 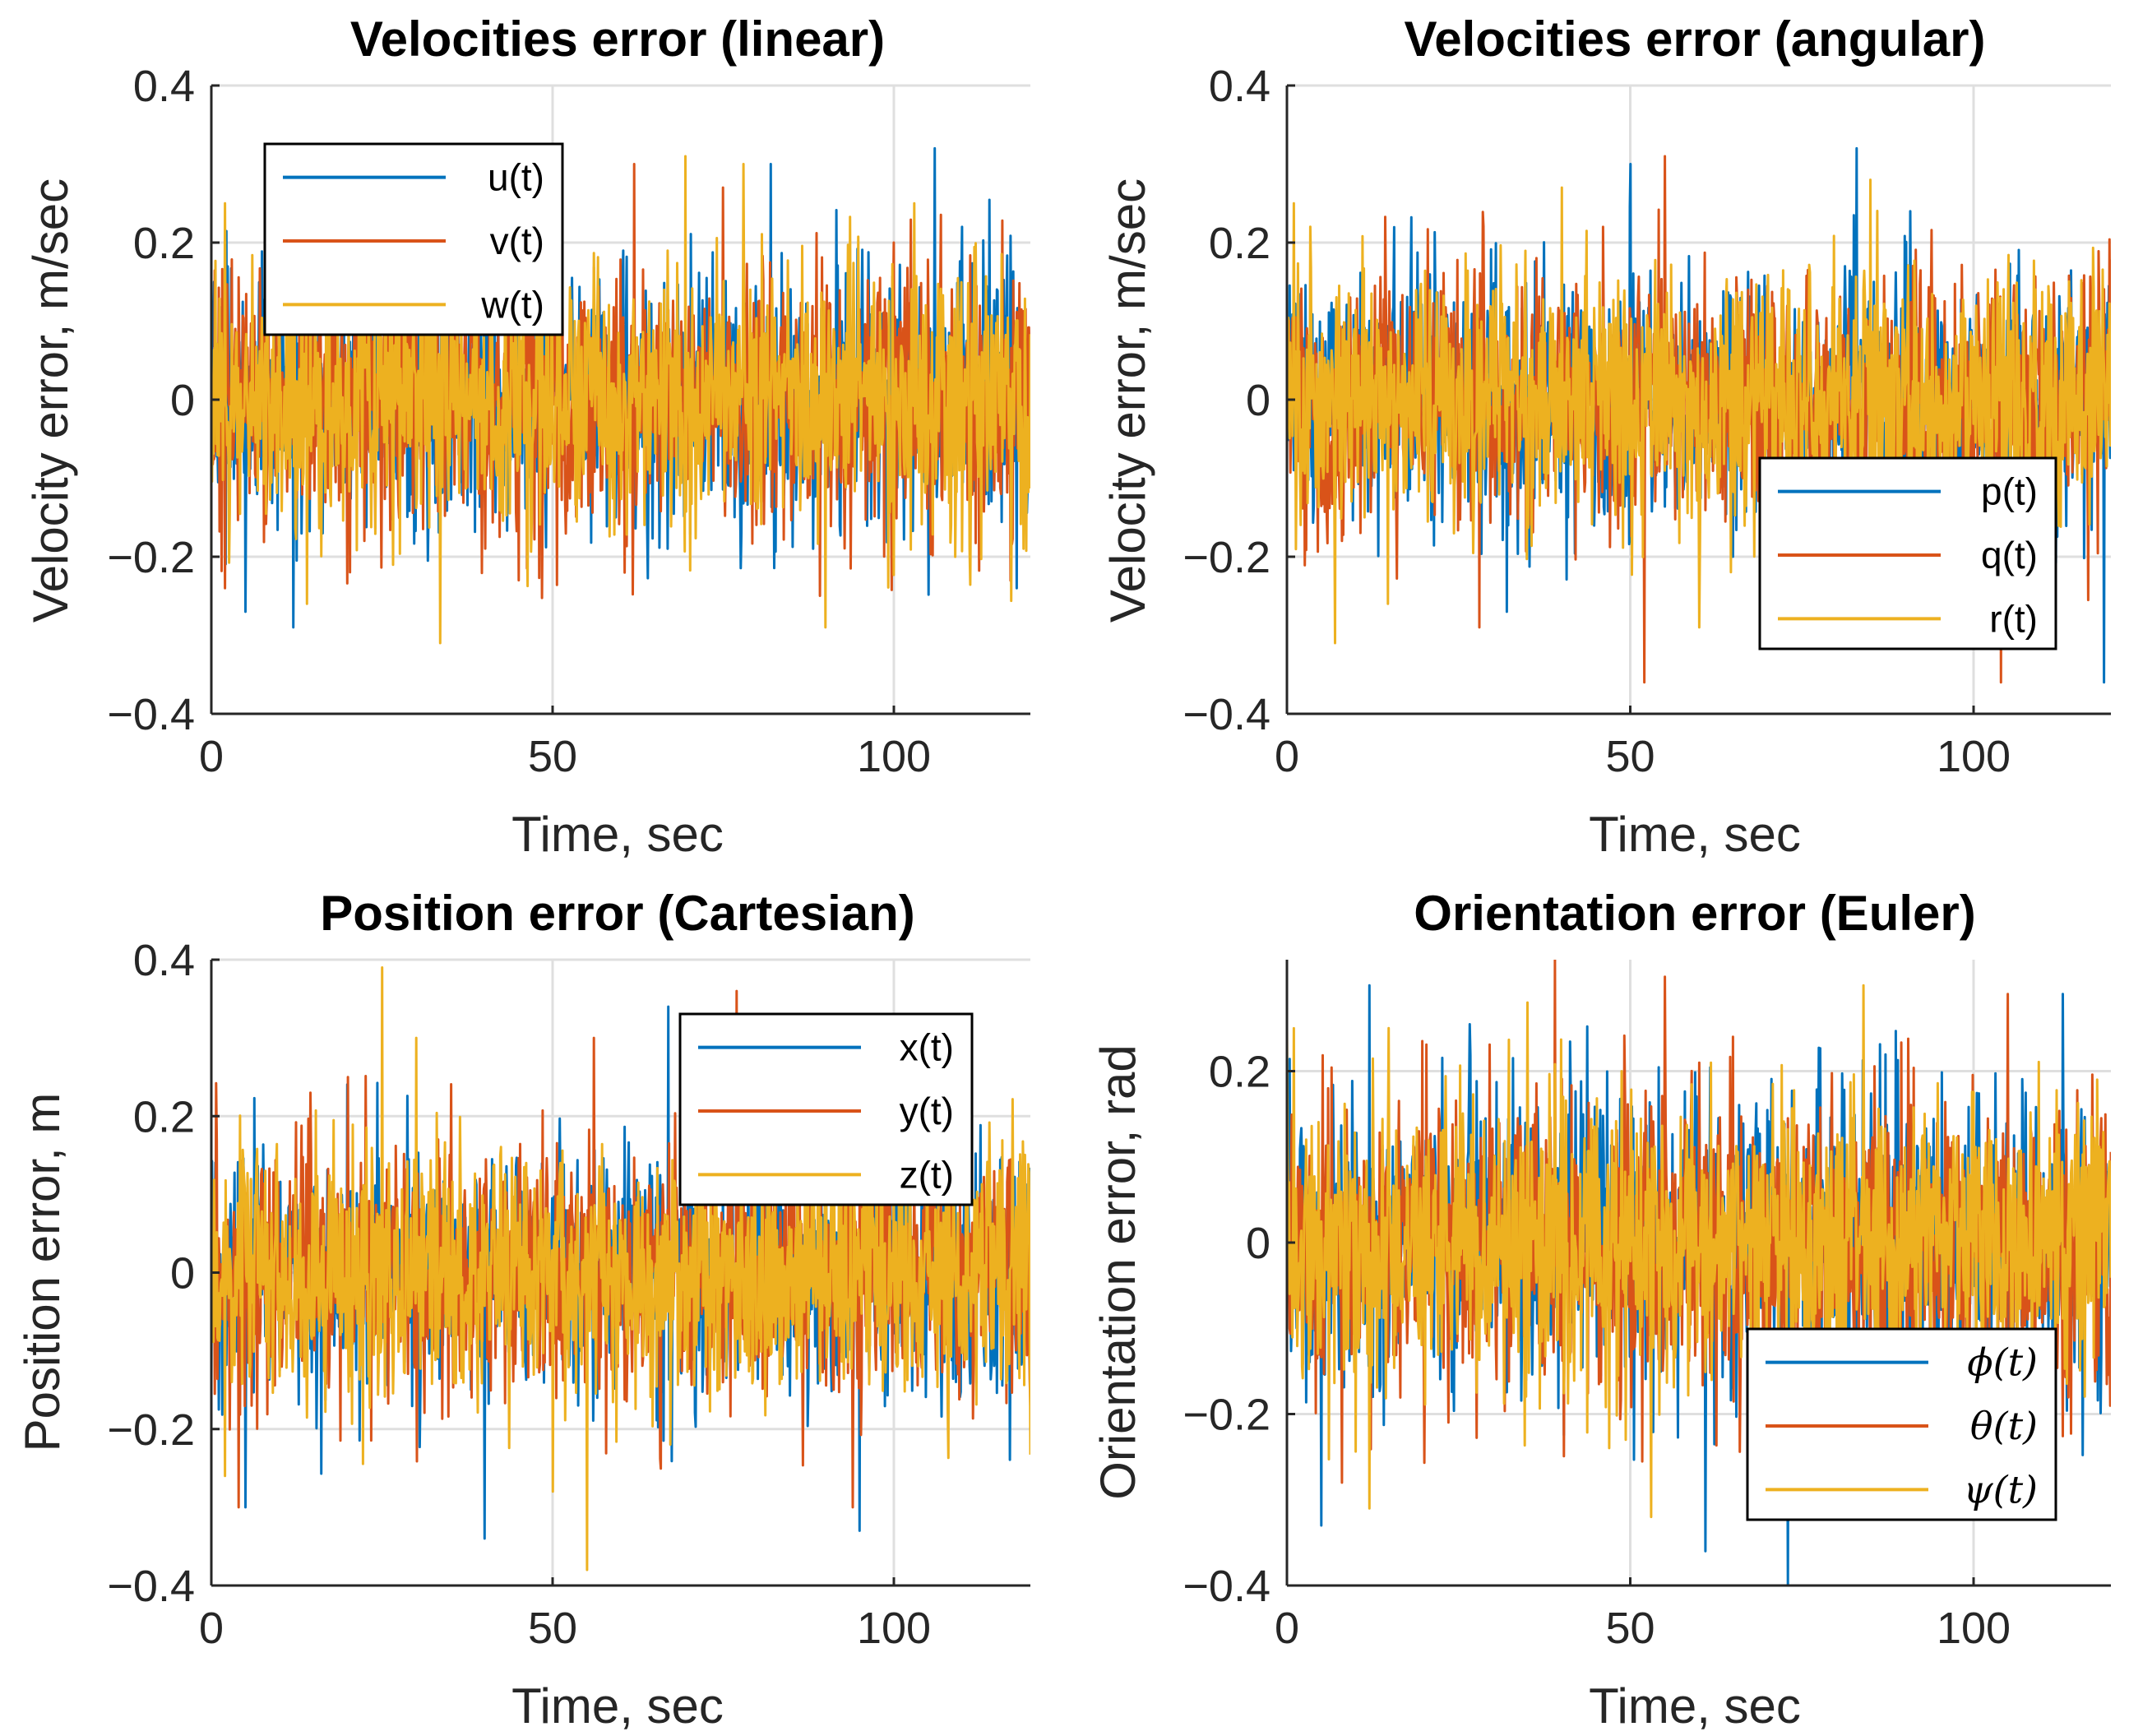 I want to click on legend: x(t) y(t) z(t), so click(x=826, y=1109).